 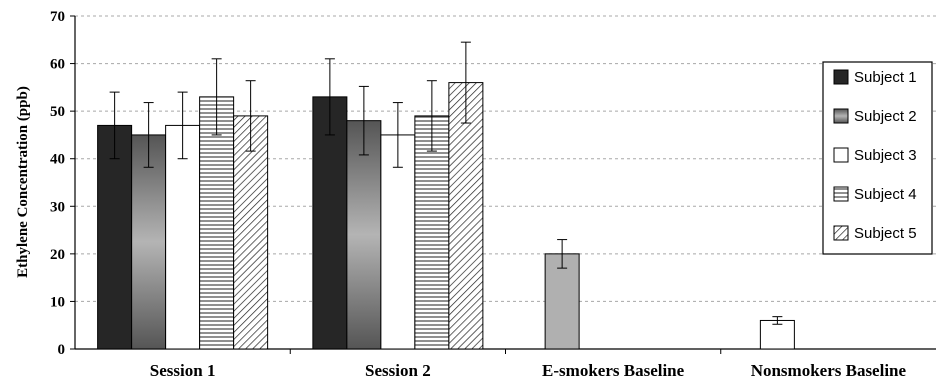 What do you see at coordinates (62, 350) in the screenshot?
I see `y-tick-label: 0` at bounding box center [62, 350].